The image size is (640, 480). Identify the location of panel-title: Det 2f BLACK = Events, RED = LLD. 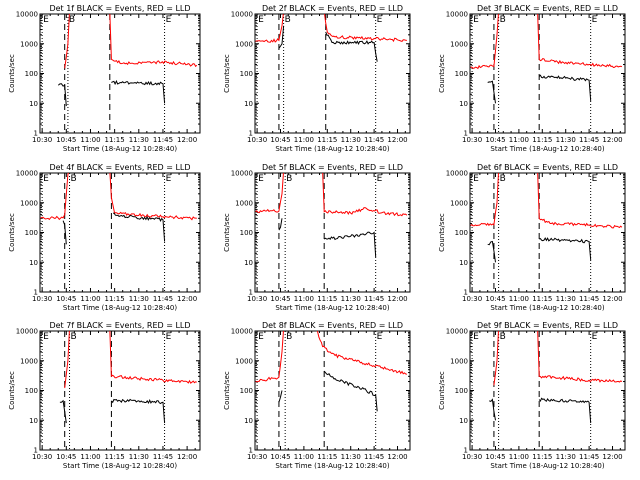
(332, 8).